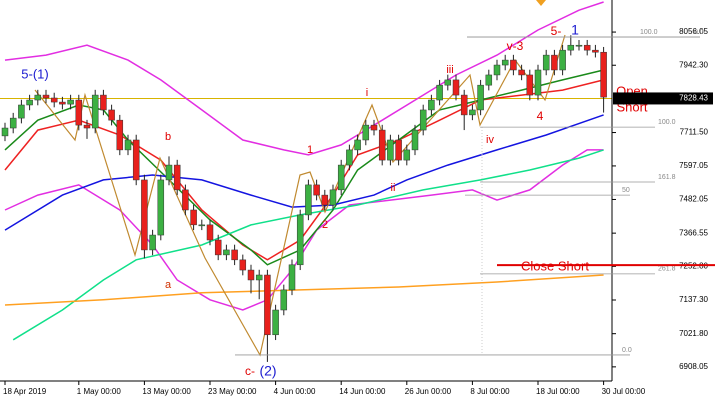 This screenshot has width=715, height=400. I want to click on y-tick-label: 7482.05, so click(693, 199).